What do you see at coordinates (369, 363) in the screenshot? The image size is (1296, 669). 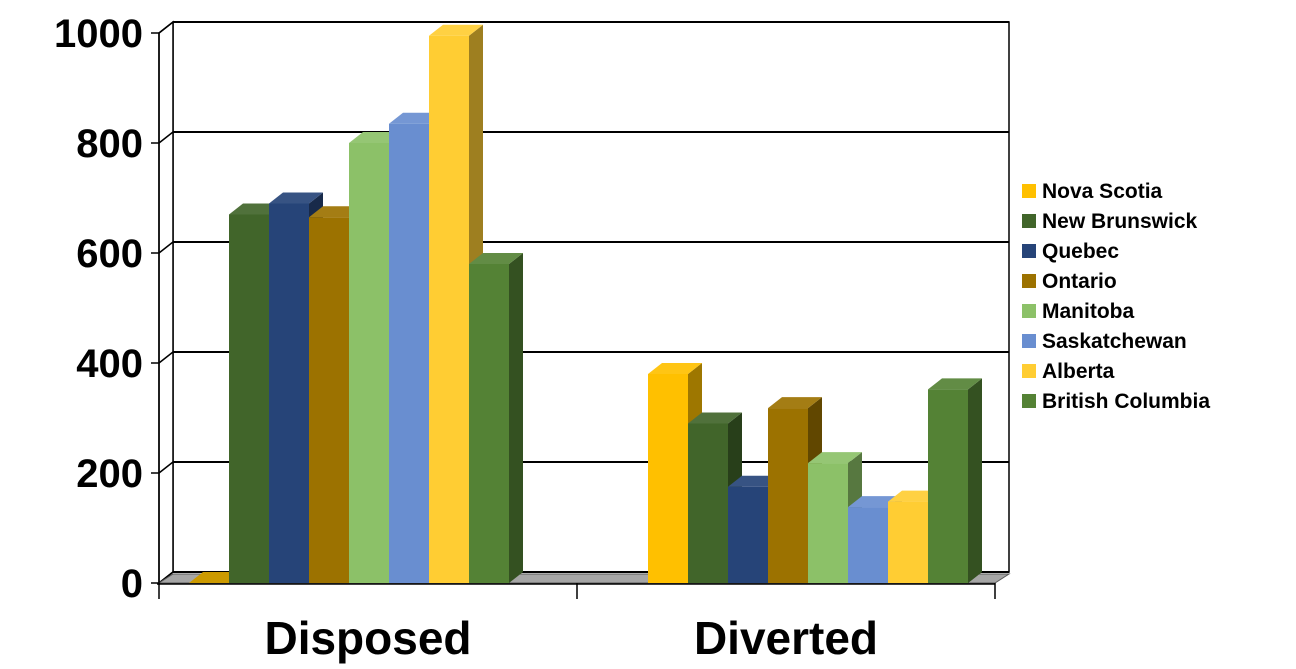 I see `bar-manitoba-disposed` at bounding box center [369, 363].